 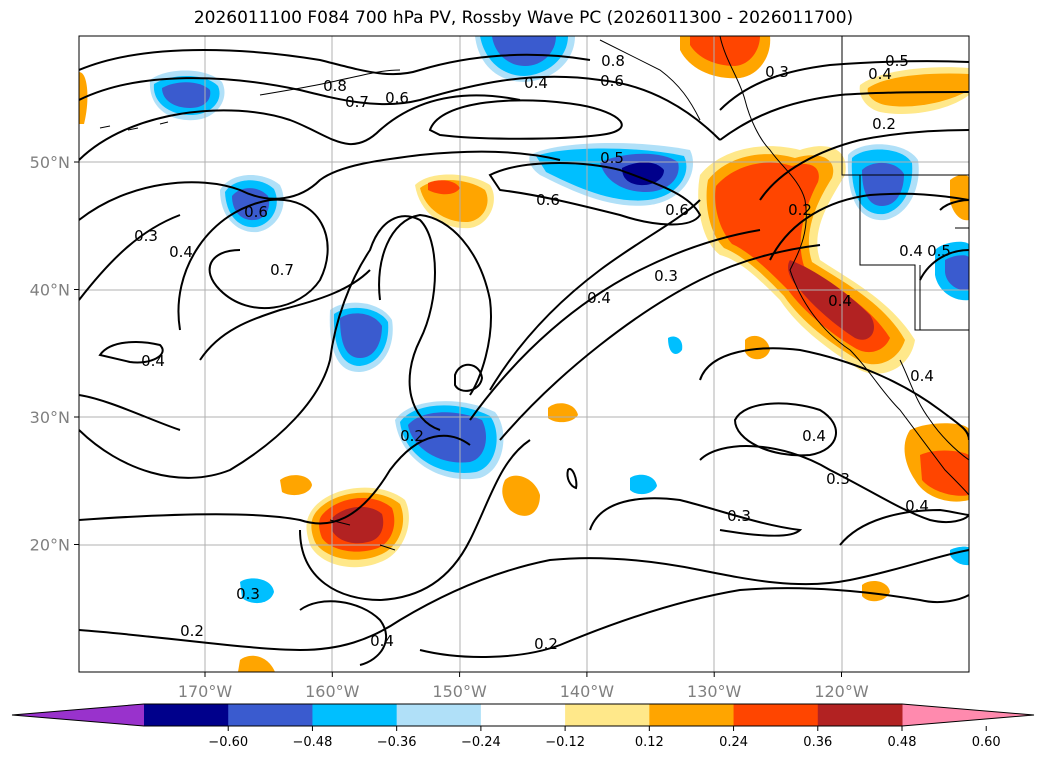 I want to click on x-tick-label: 130°W, so click(x=714, y=691).